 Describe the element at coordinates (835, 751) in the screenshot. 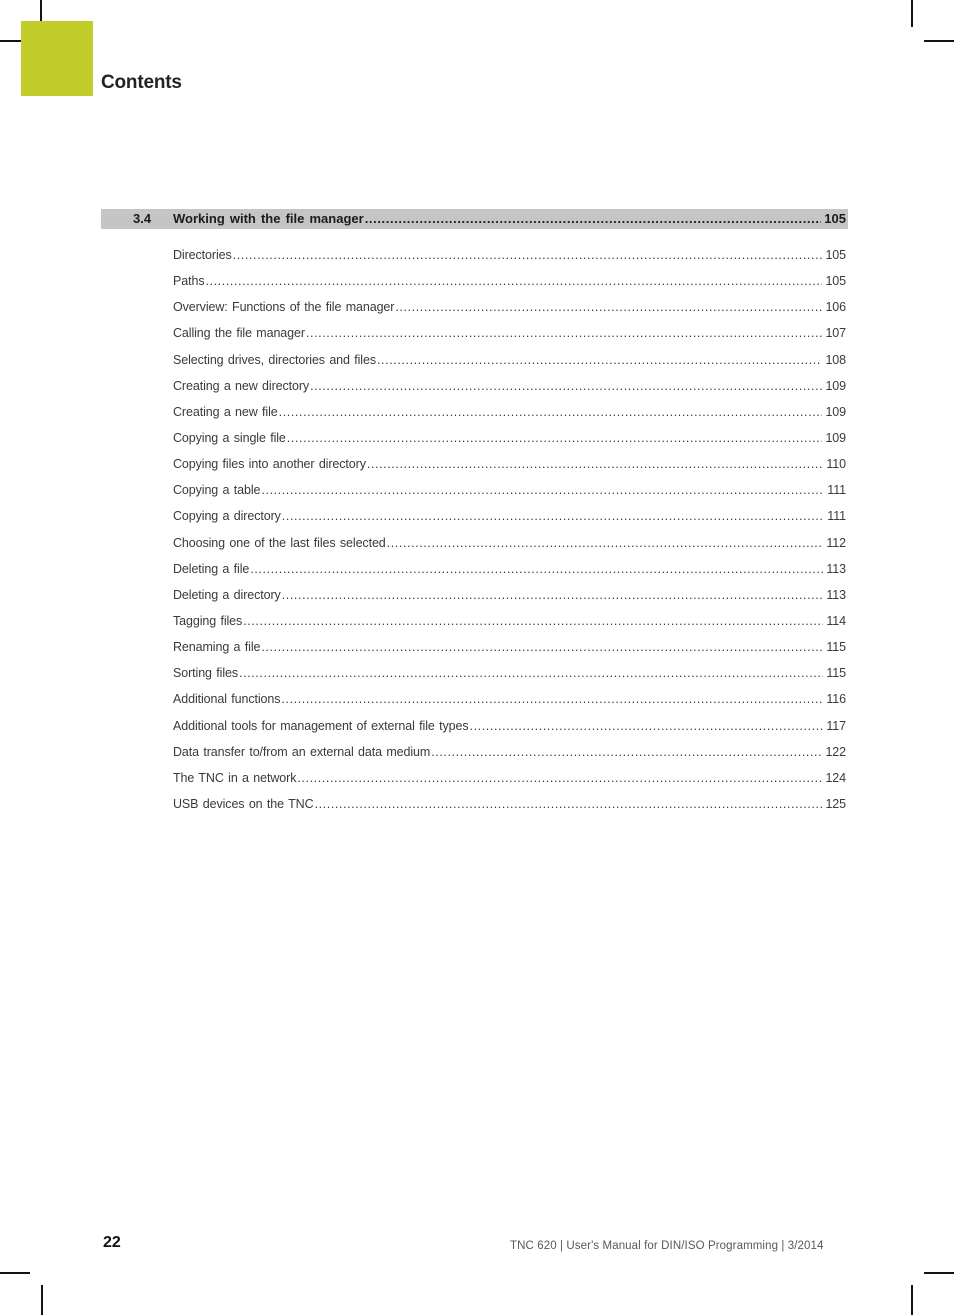

I see `toc-entry-page: 122` at that location.